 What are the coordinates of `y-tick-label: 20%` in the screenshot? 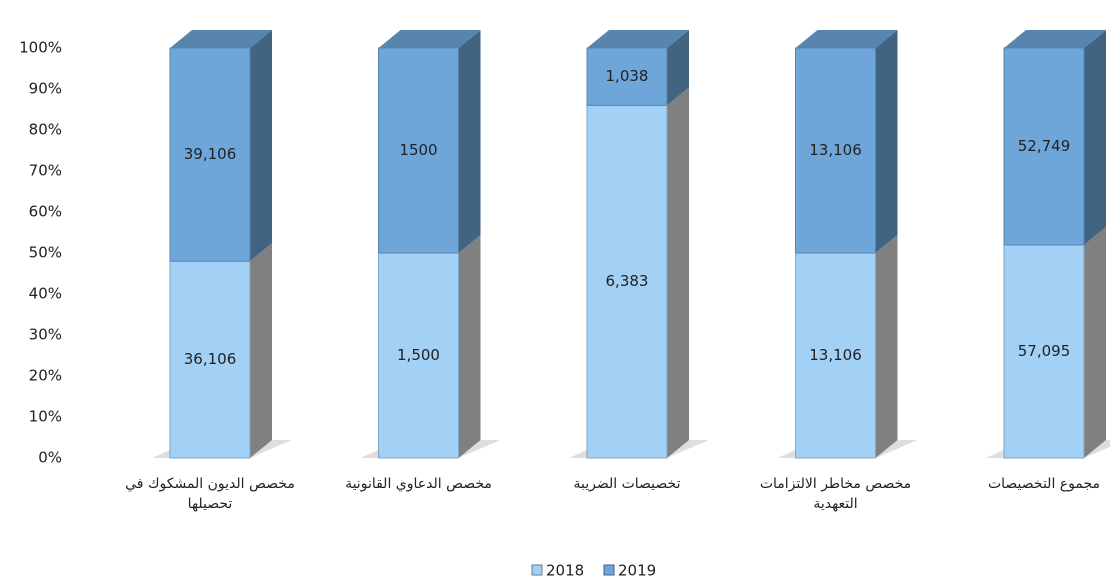 It's located at (45, 376).